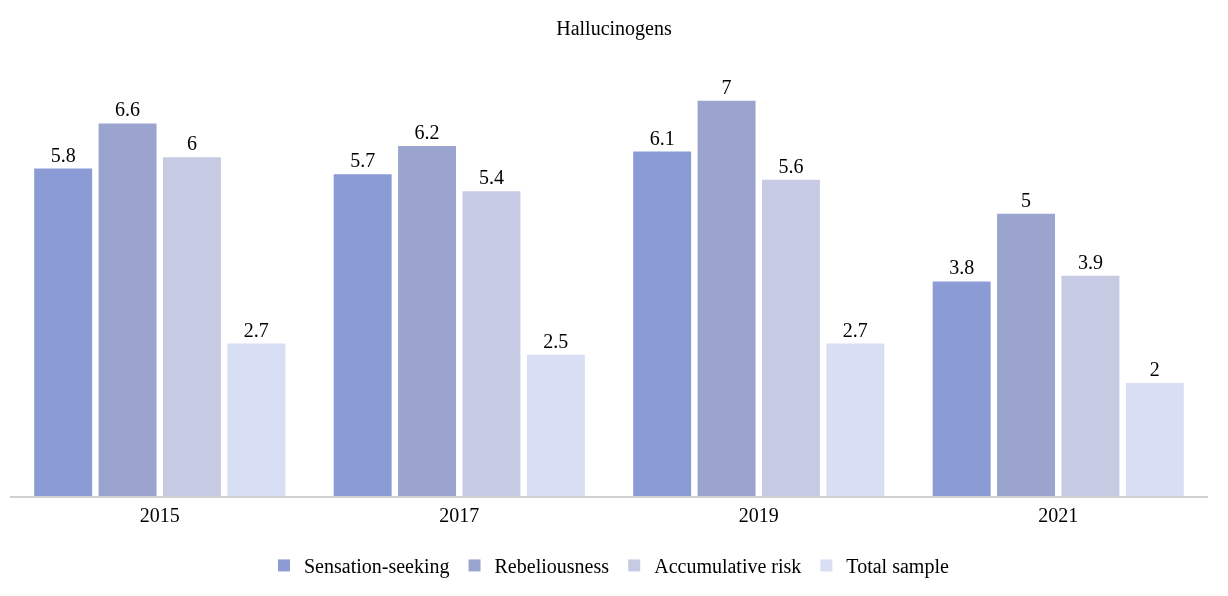 The image size is (1228, 596). Describe the element at coordinates (63, 154) in the screenshot. I see `data-label: 5.8` at that location.